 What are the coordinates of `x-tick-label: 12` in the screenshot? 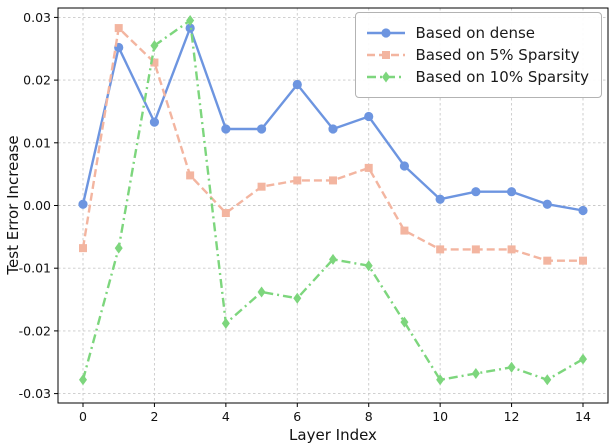 It's located at (512, 416).